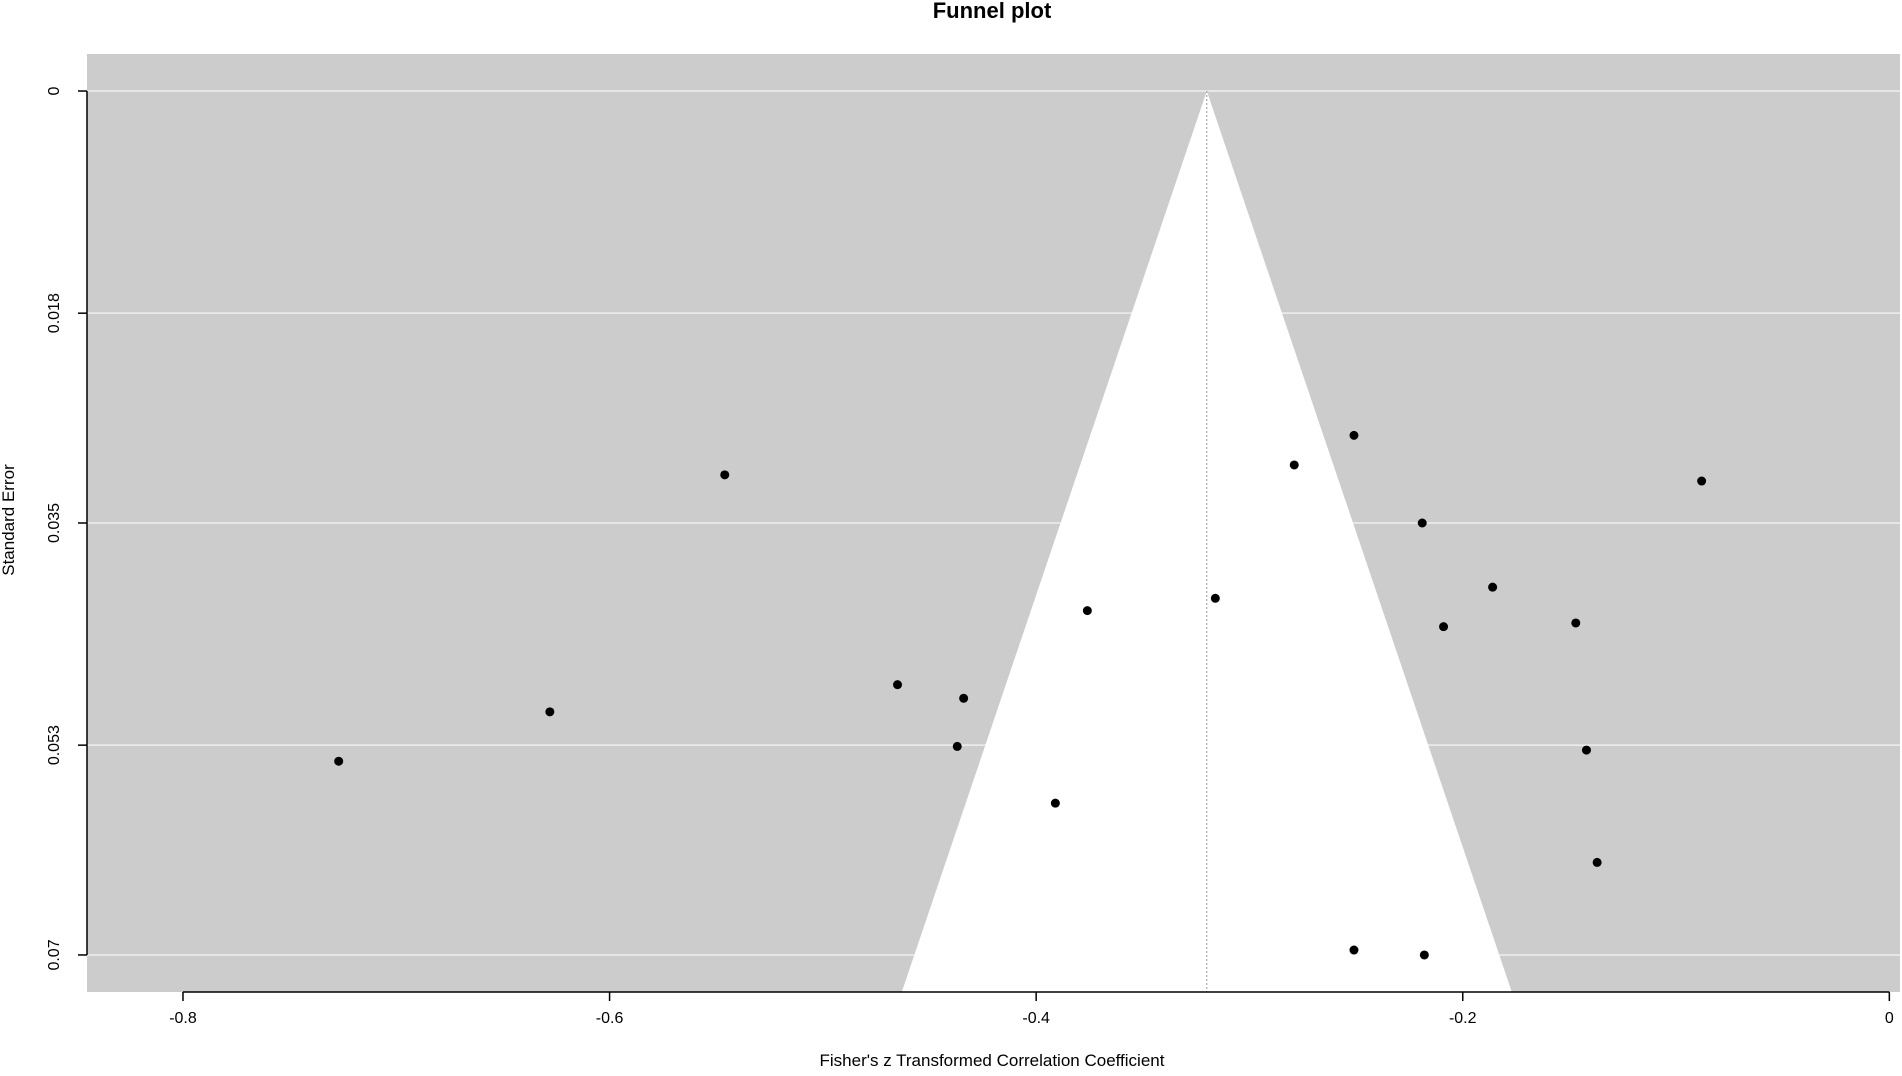 This screenshot has height=1076, width=1902. What do you see at coordinates (54, 90) in the screenshot?
I see `y-tick-label-0: 0` at bounding box center [54, 90].